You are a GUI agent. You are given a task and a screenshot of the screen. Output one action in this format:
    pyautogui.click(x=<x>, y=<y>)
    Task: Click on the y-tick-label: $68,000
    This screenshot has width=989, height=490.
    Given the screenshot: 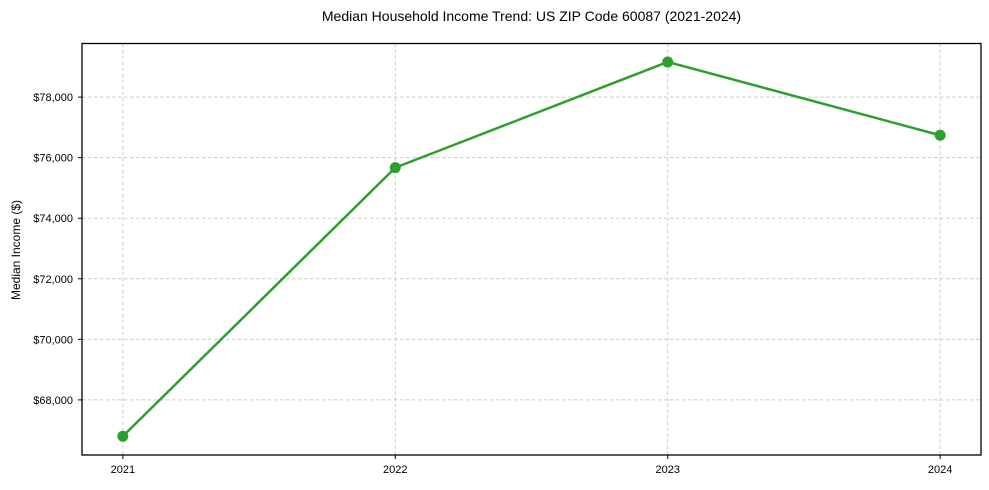 What is the action you would take?
    pyautogui.click(x=53, y=401)
    